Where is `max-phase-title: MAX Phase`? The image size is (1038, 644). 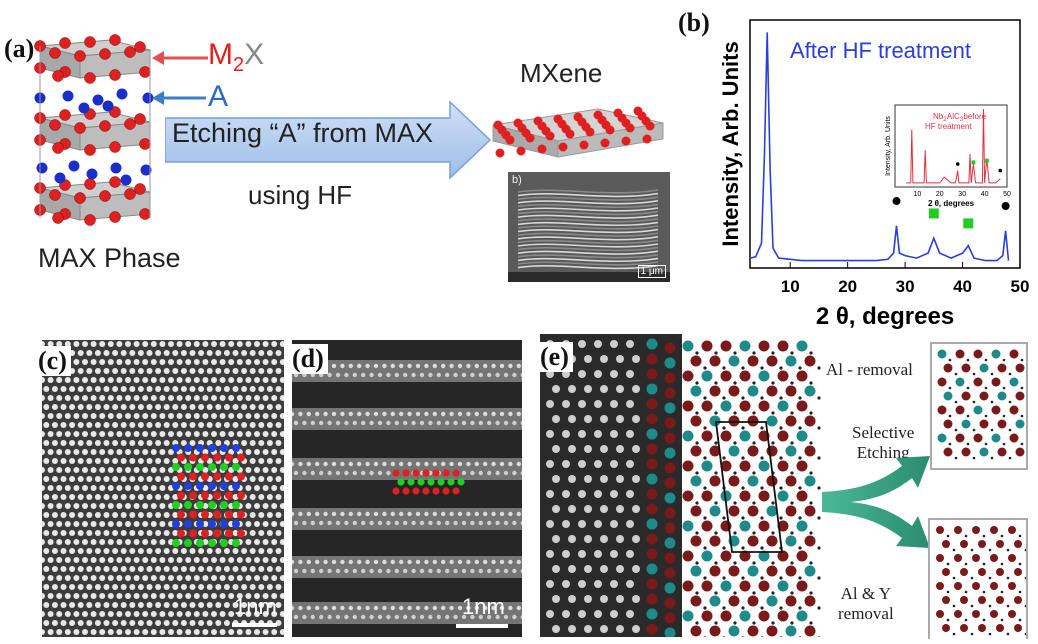 max-phase-title: MAX Phase is located at coordinates (109, 258).